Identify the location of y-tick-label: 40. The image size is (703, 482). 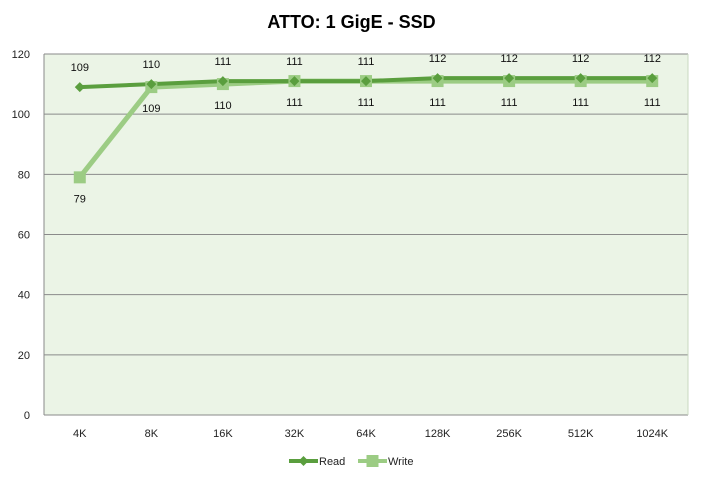
(24, 296).